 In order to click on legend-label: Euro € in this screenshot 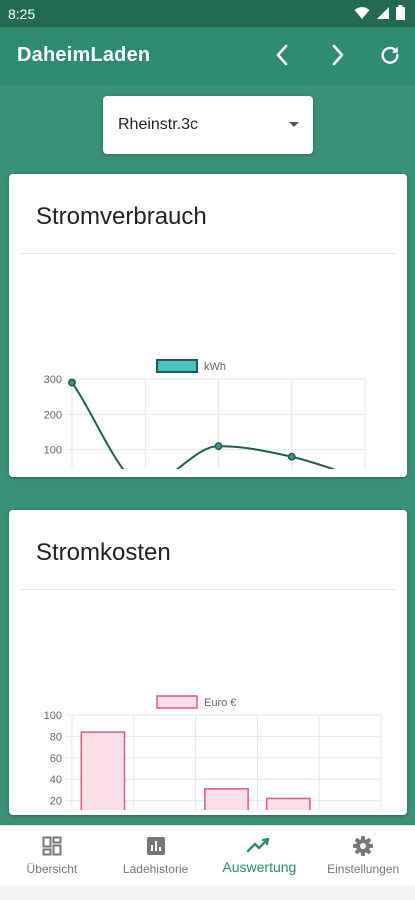, I will do `click(220, 703)`.